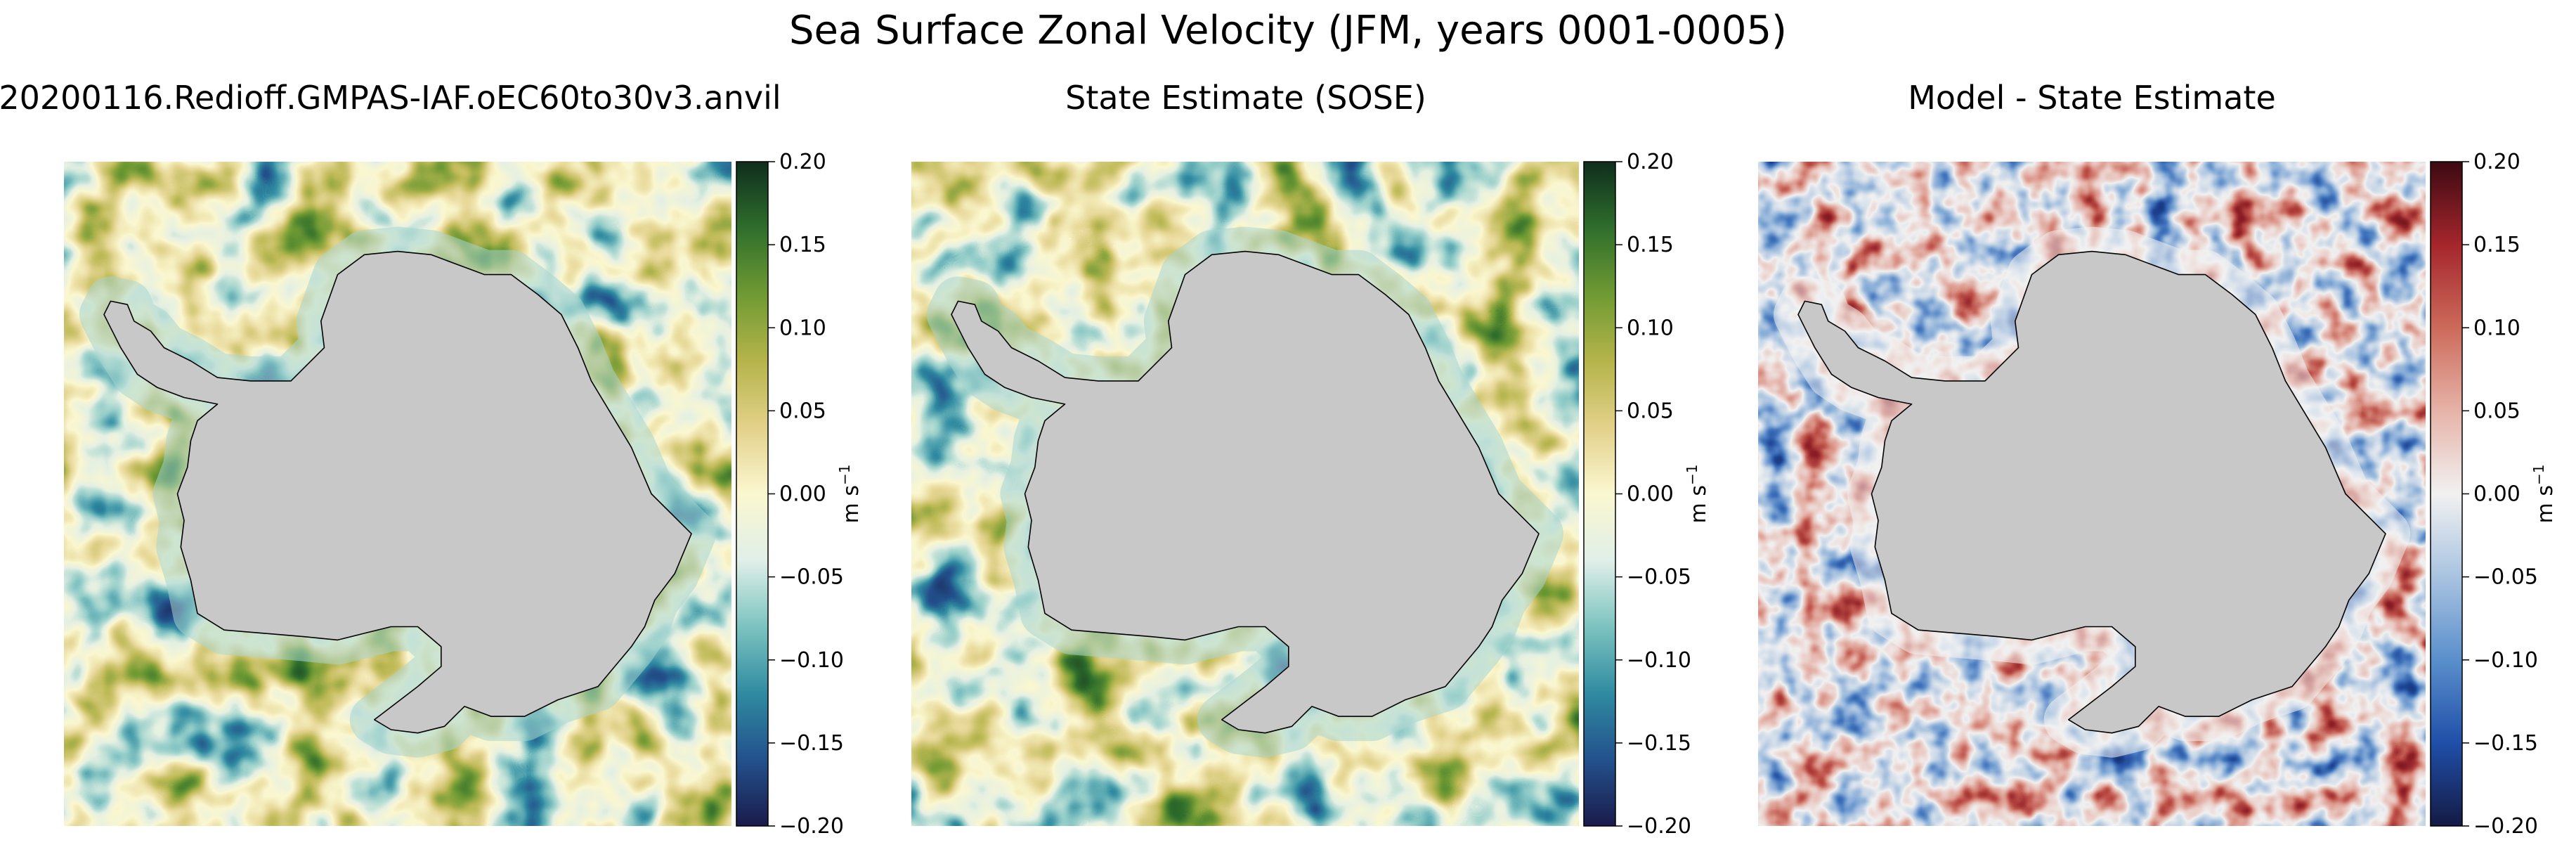 The image size is (2576, 852). Describe the element at coordinates (1245, 98) in the screenshot. I see `panel-title: State Estimate (SOSE)` at that location.